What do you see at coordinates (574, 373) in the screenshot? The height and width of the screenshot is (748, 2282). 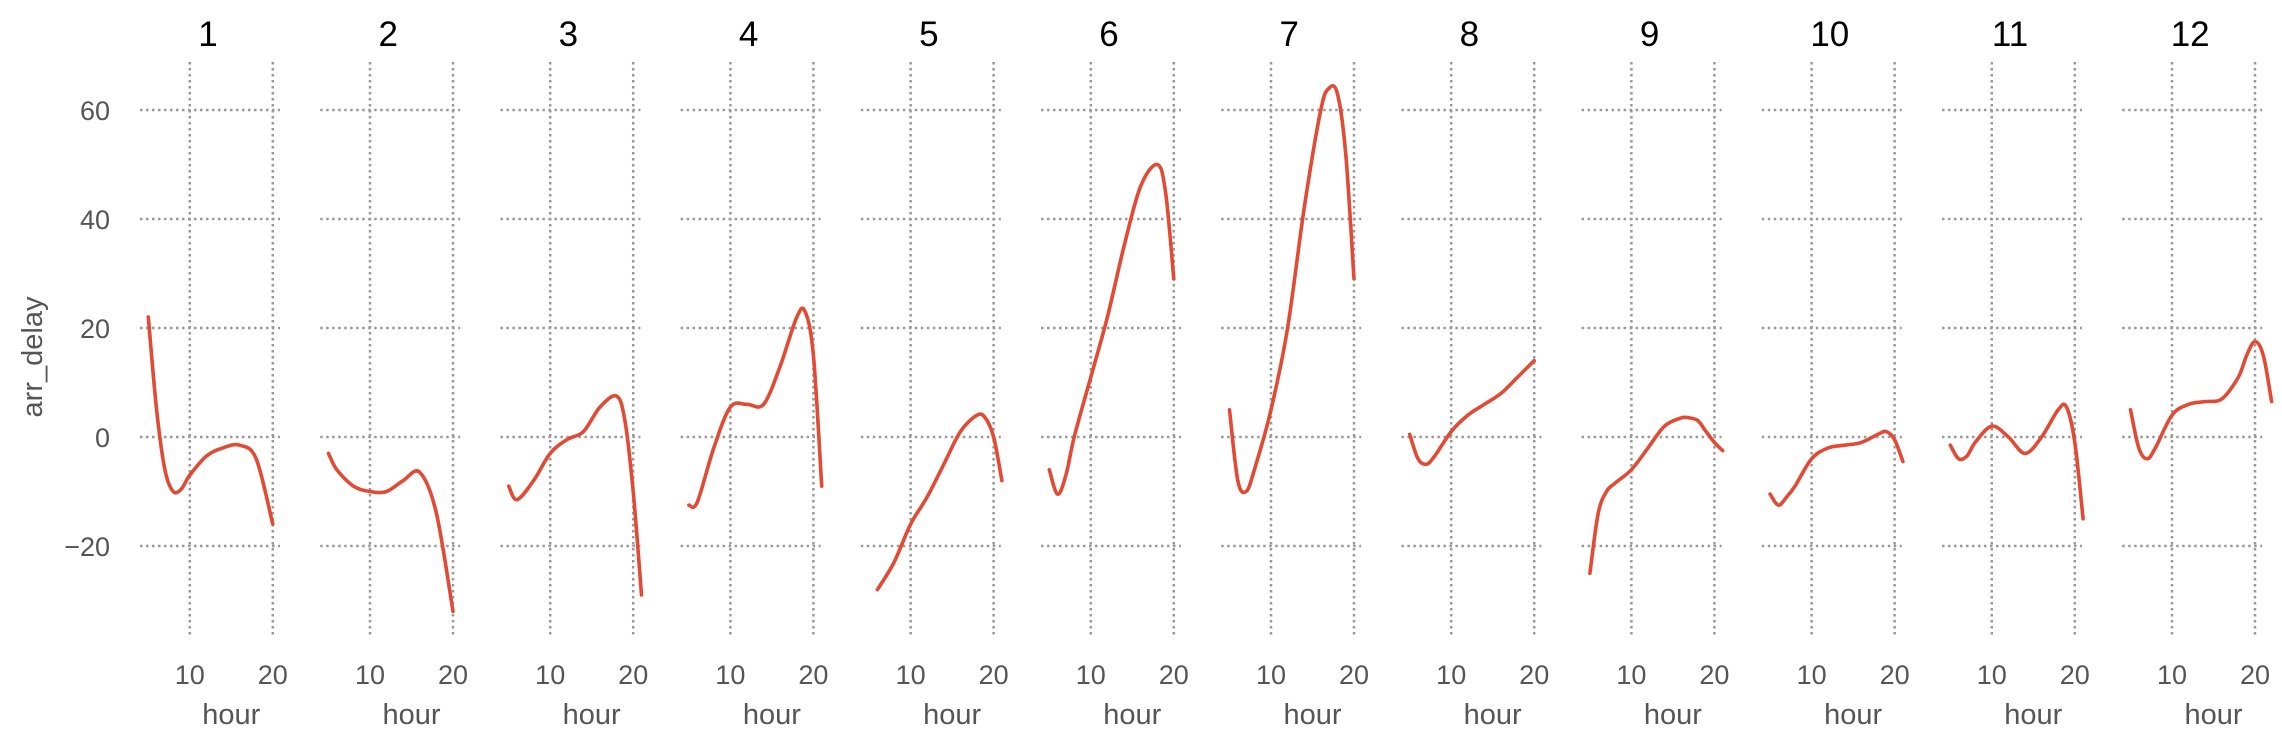 I see `facet-panel-3: 3 10 20 hour` at bounding box center [574, 373].